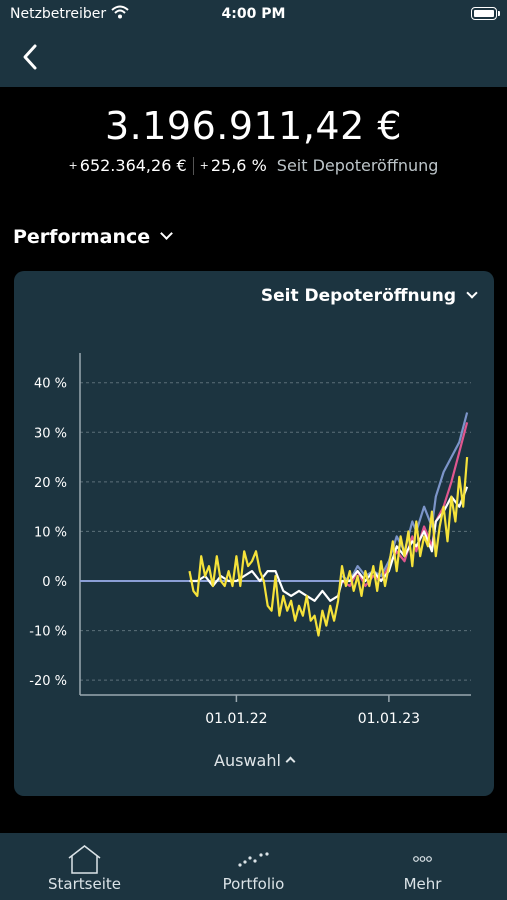 The width and height of the screenshot is (507, 900). What do you see at coordinates (84, 859) in the screenshot?
I see `home-icon` at bounding box center [84, 859].